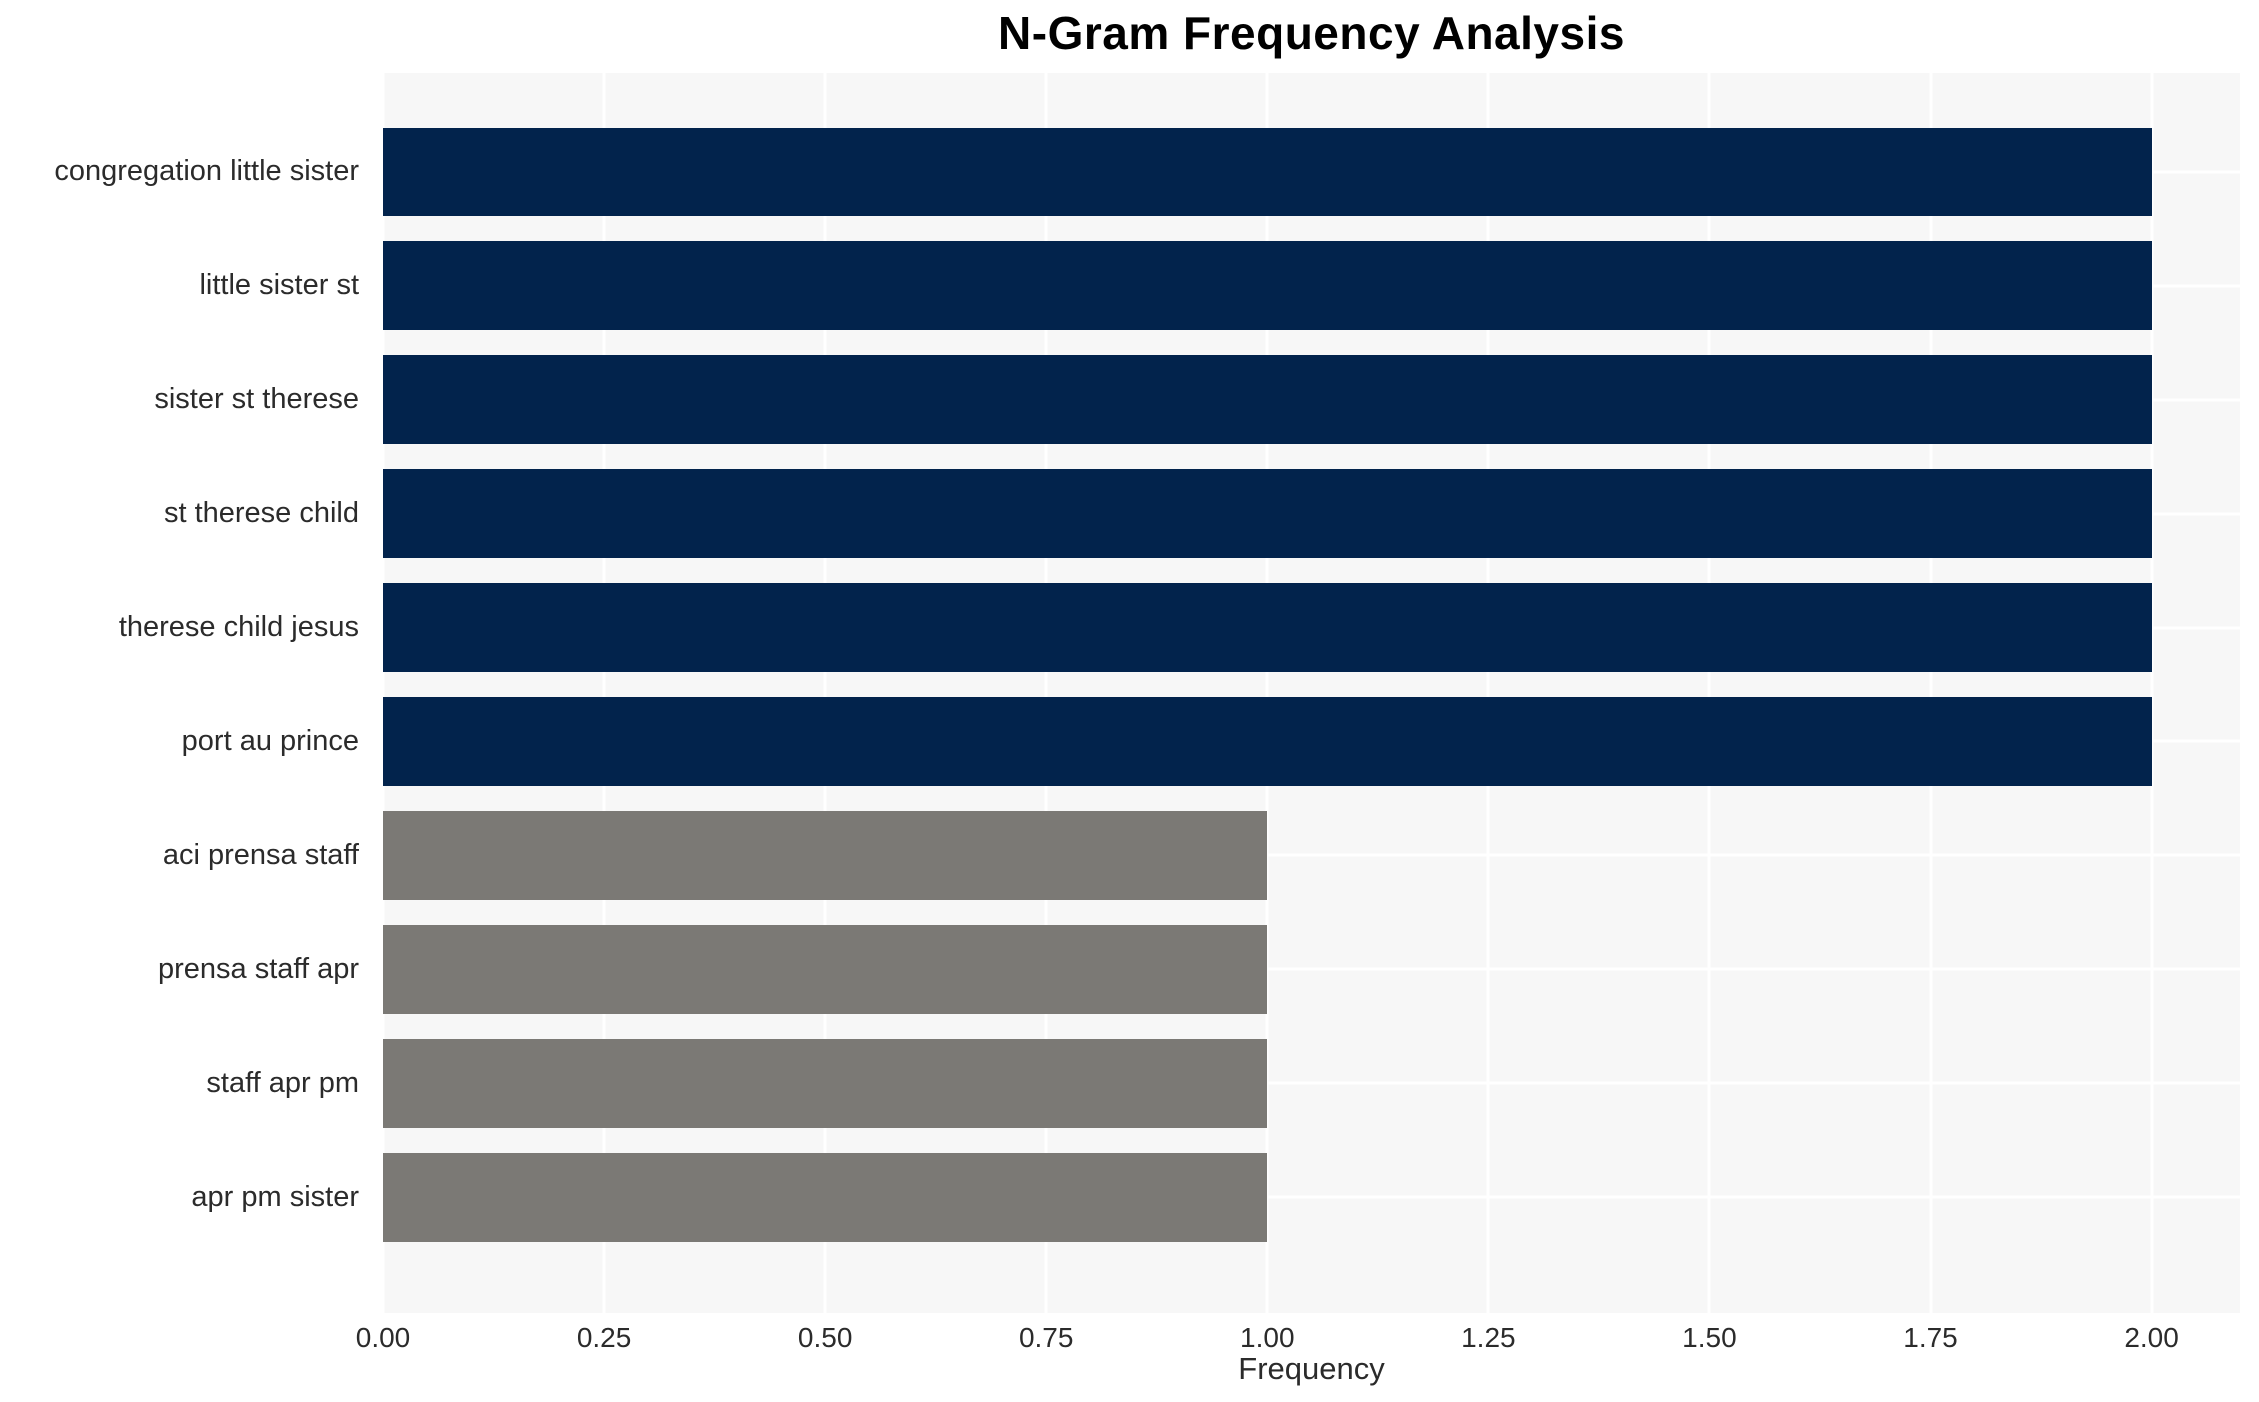 The width and height of the screenshot is (2259, 1402). What do you see at coordinates (260, 854) in the screenshot?
I see `y-tick-label: aci prensa staff` at bounding box center [260, 854].